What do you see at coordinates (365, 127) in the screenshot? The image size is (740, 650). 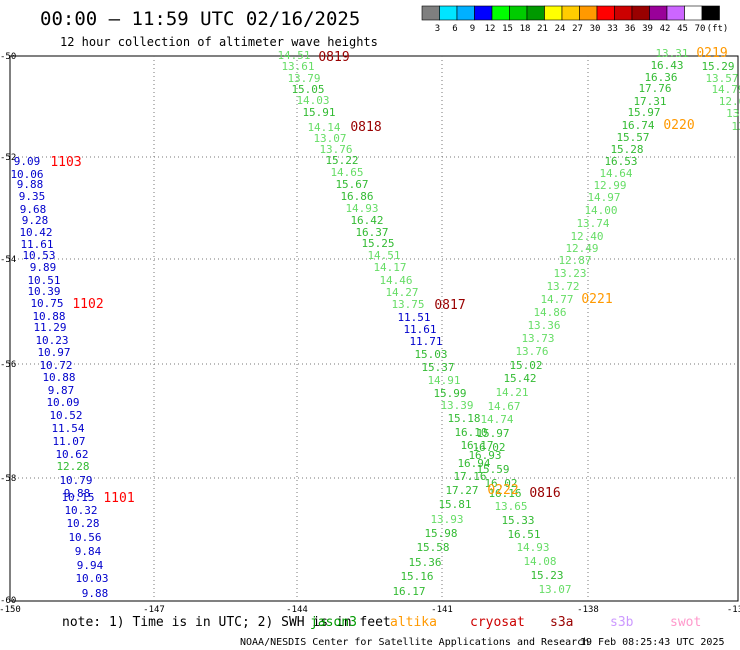 I see `pass-time-label: 0818` at bounding box center [365, 127].